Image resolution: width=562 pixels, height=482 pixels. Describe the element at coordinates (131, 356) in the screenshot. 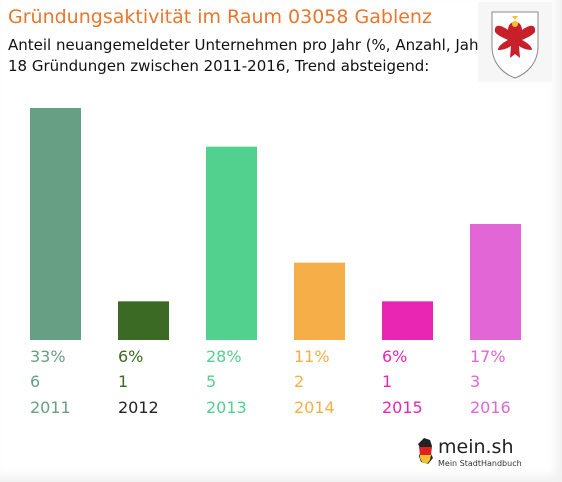

I see `percent-label-2012: 6%` at that location.